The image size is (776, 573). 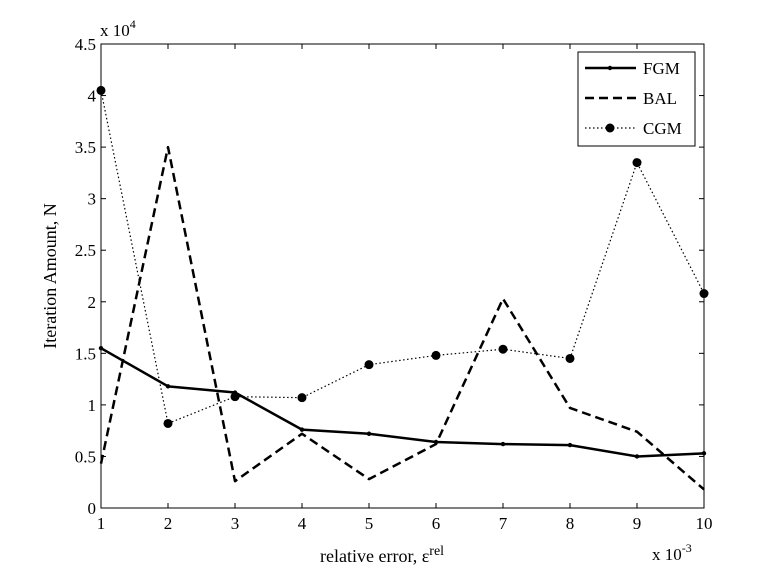 I want to click on x-tick-label: 9, so click(x=637, y=523).